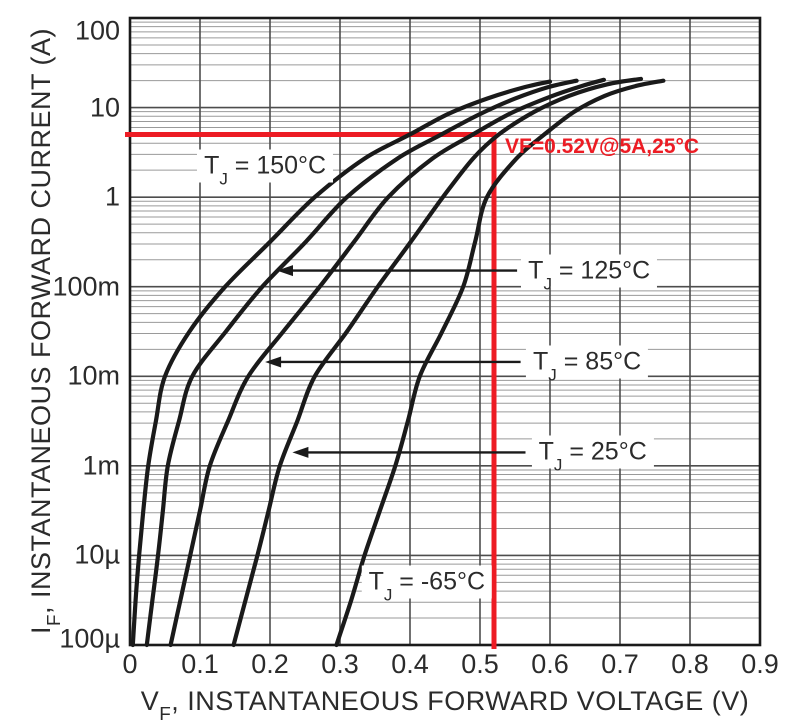  Describe the element at coordinates (93, 375) in the screenshot. I see `y-tick-label: 10m` at that location.